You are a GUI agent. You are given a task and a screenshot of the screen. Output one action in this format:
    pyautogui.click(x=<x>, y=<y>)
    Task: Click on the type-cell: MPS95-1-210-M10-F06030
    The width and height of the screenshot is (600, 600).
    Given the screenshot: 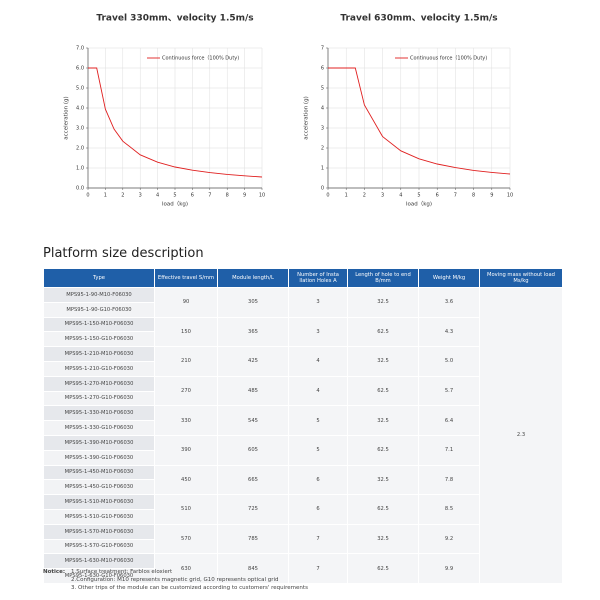 What is the action you would take?
    pyautogui.click(x=99, y=354)
    